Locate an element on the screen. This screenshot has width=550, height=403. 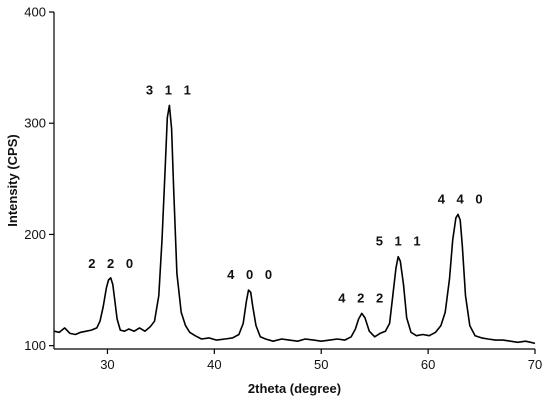
peak-label: 5 1 1 is located at coordinates (400, 241).